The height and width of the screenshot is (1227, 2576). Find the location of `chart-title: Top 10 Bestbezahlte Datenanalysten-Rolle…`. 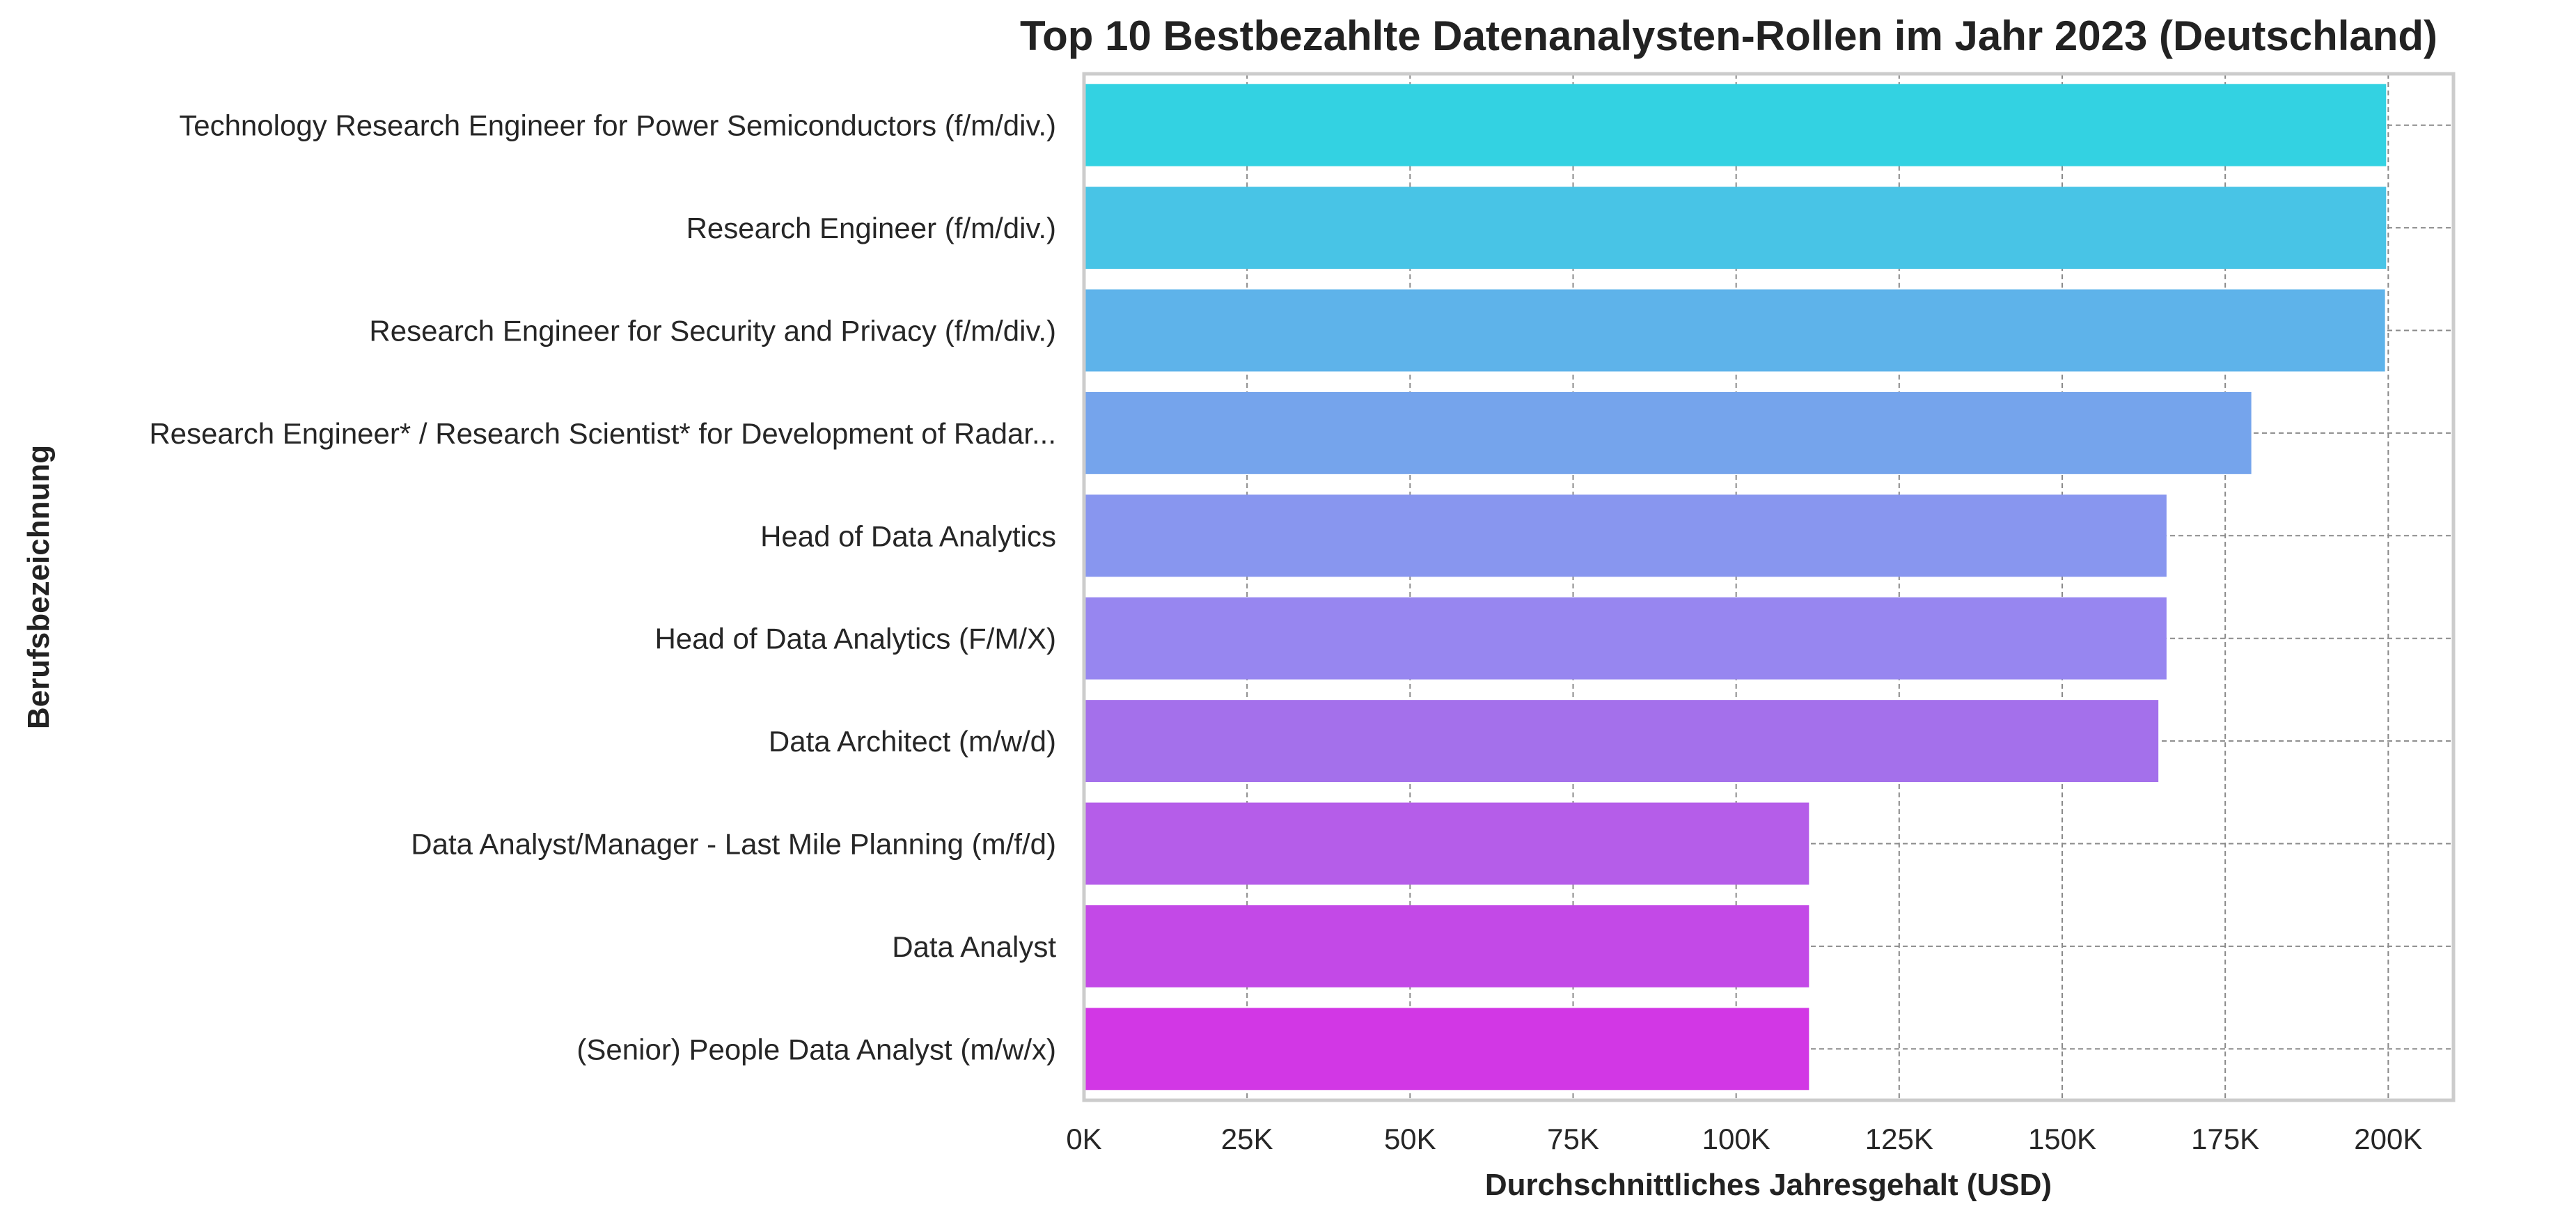

chart-title: Top 10 Bestbezahlte Datenanalysten-Rolle… is located at coordinates (1728, 36).